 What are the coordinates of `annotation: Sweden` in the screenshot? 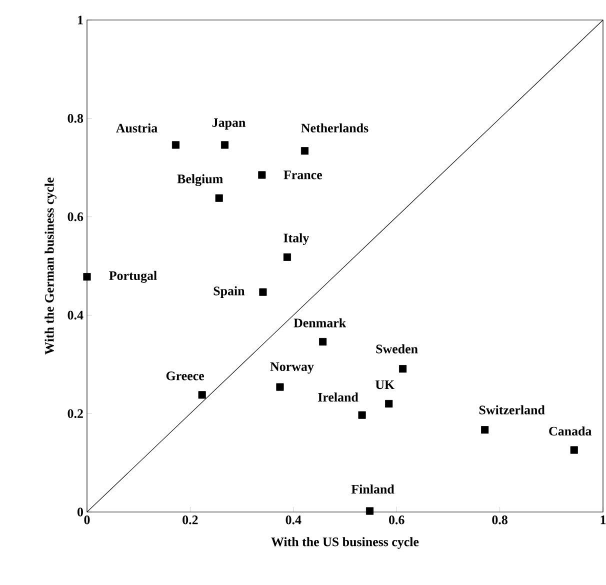 It's located at (397, 349).